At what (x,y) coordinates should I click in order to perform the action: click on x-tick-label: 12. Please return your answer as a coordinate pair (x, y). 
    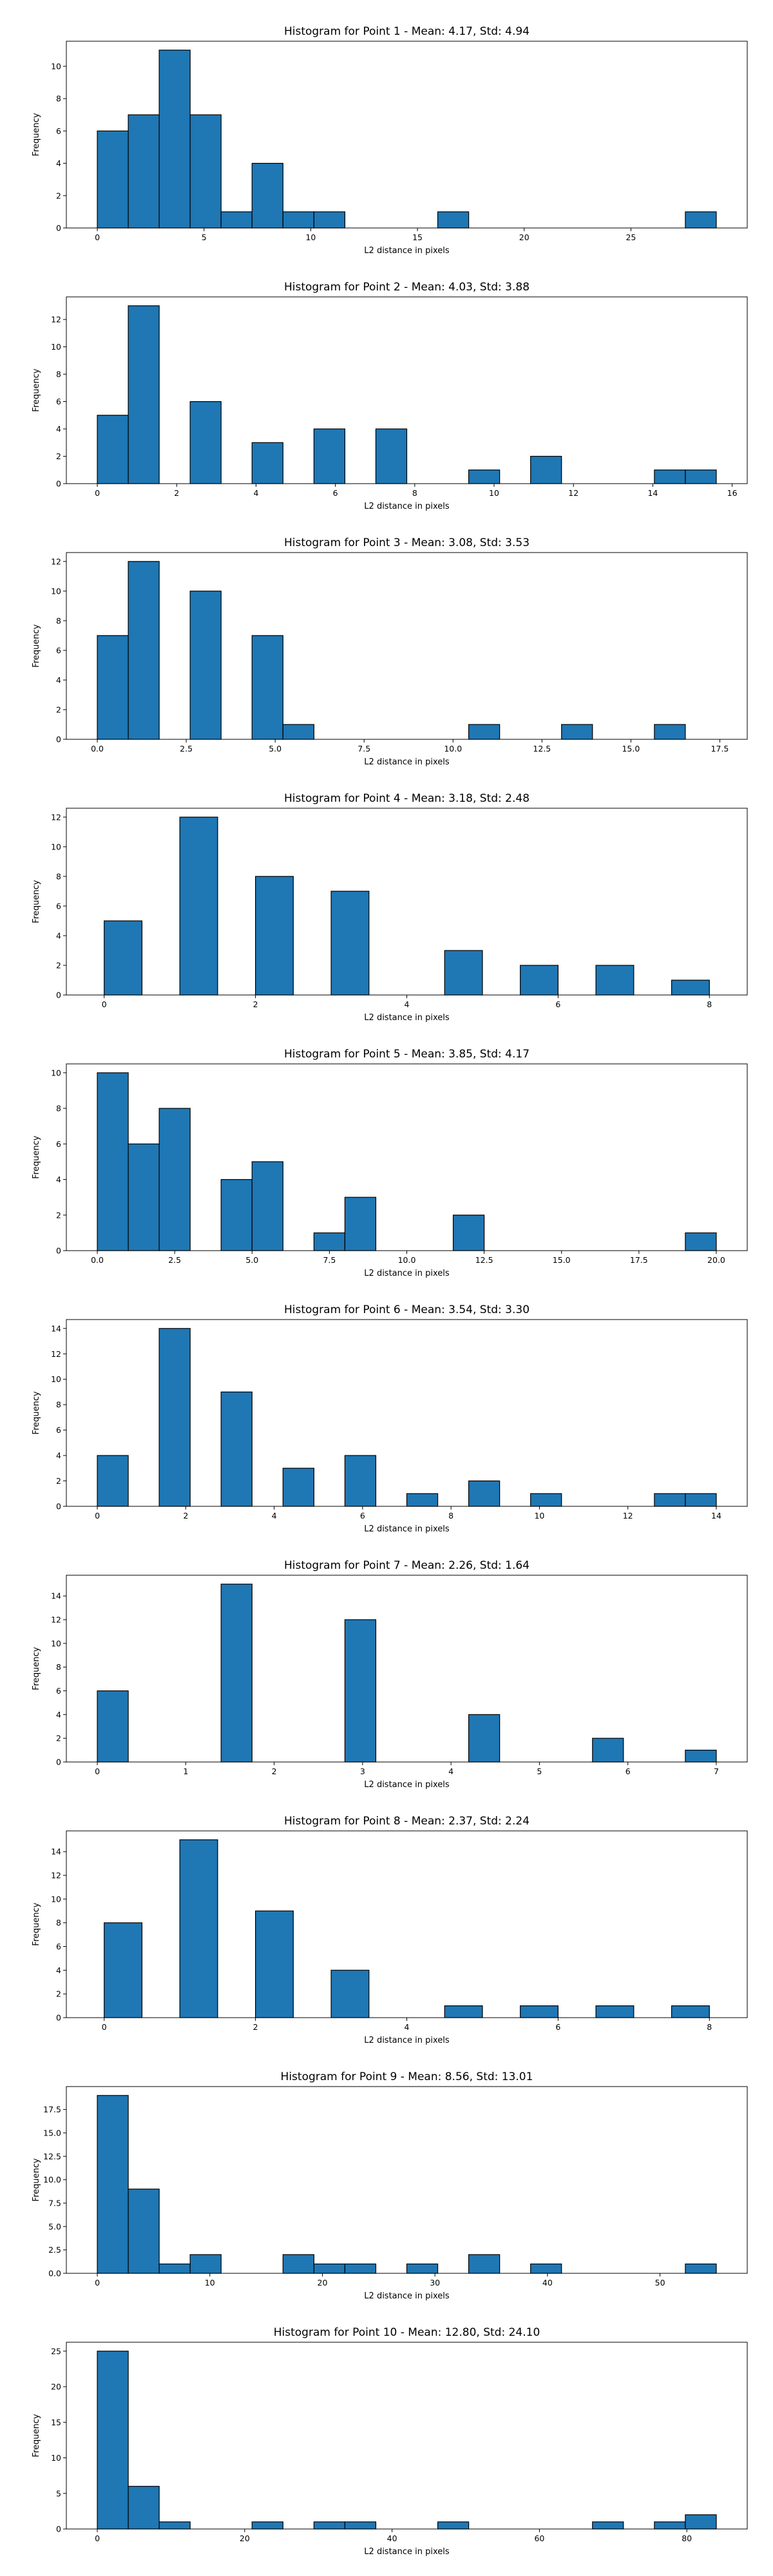
    Looking at the image, I should click on (628, 1515).